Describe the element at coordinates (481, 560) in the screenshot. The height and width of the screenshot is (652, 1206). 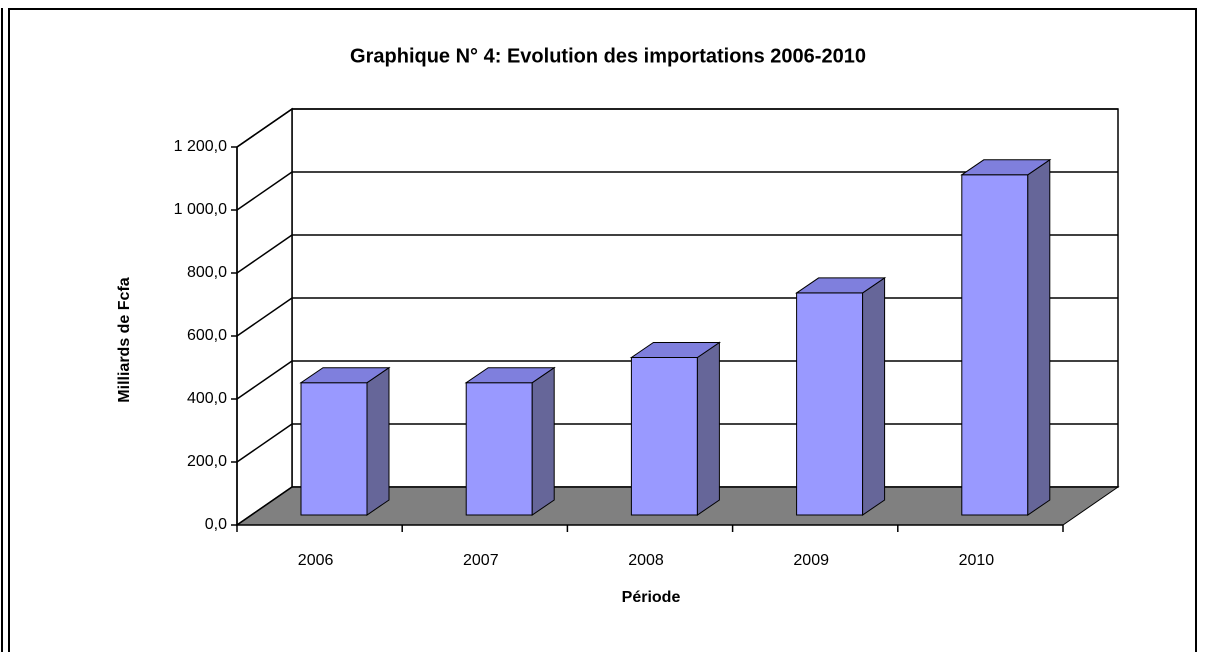
I see `x-tick-label: 2007` at that location.